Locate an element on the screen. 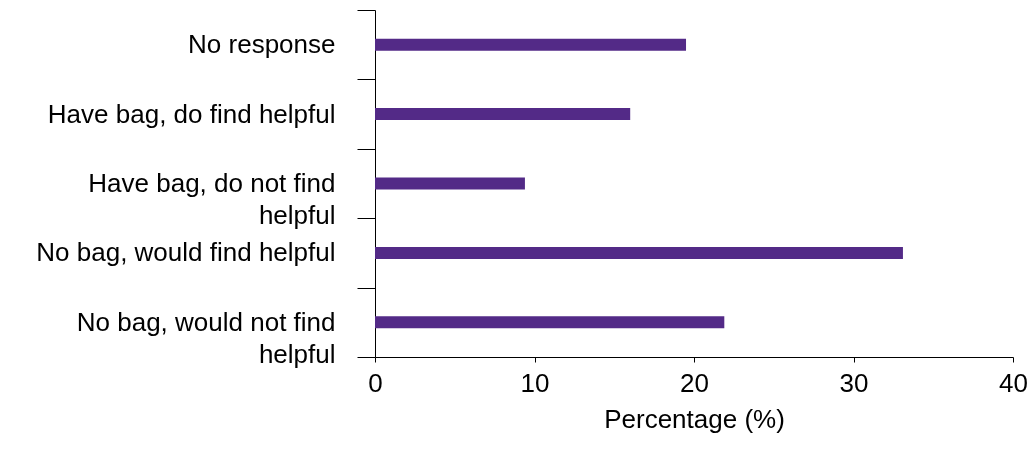  y-tick-label: No response is located at coordinates (262, 44).